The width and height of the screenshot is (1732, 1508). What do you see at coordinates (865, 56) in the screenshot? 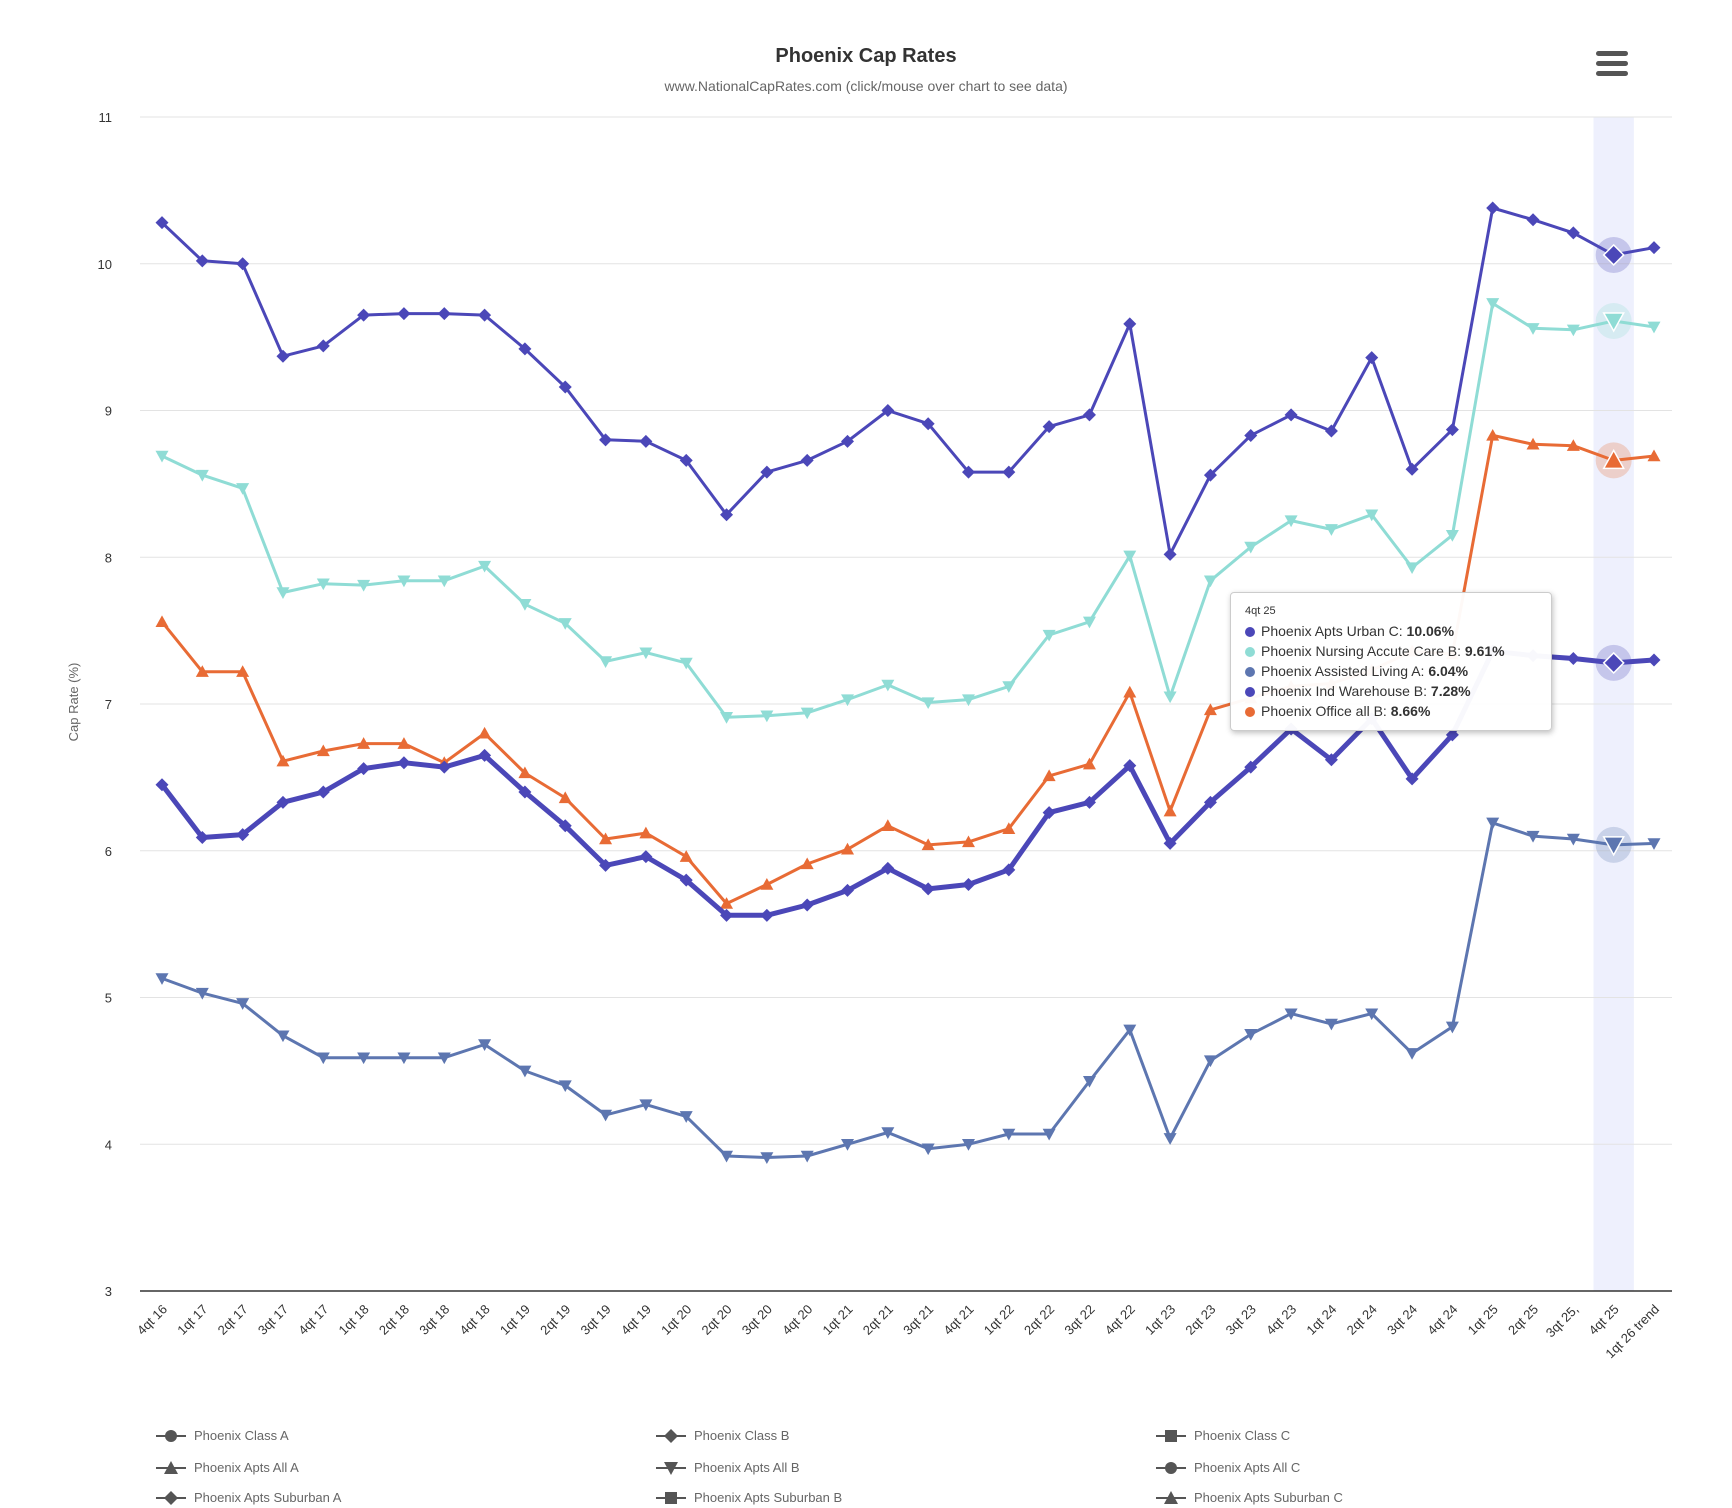
I see `chart-title: Phoenix Cap Rates` at bounding box center [865, 56].